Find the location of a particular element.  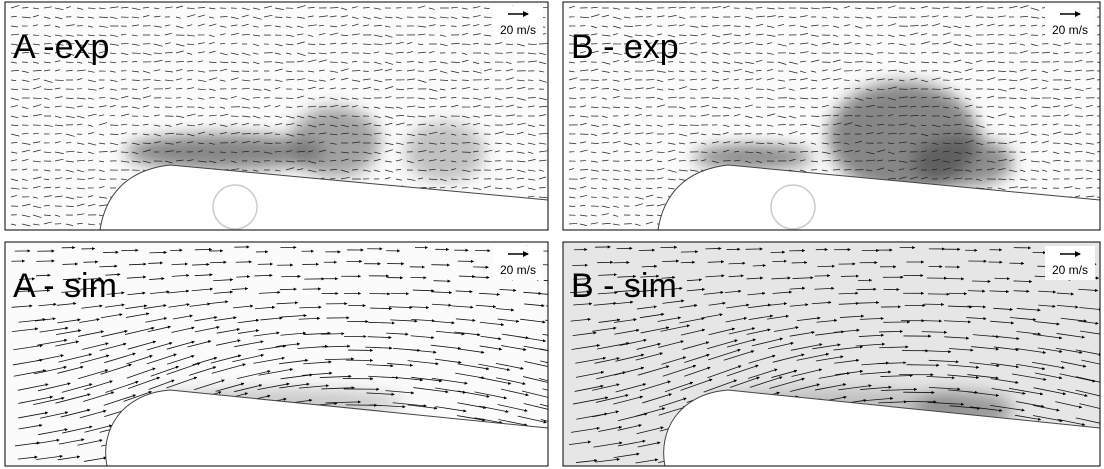

panel-label: B - sim is located at coordinates (624, 286).